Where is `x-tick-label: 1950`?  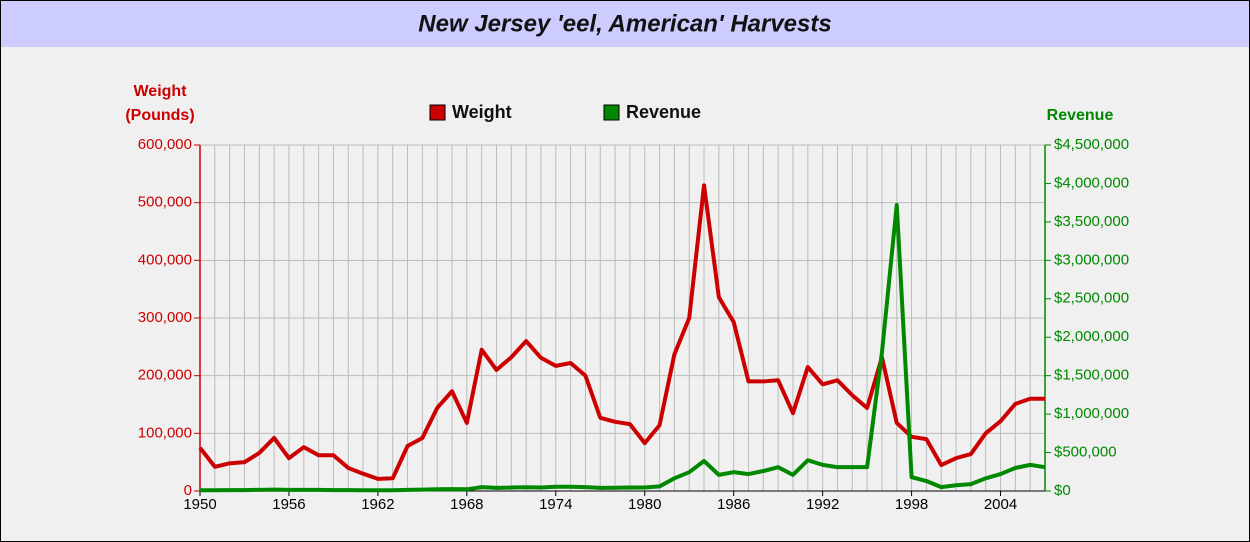 x-tick-label: 1950 is located at coordinates (199, 504).